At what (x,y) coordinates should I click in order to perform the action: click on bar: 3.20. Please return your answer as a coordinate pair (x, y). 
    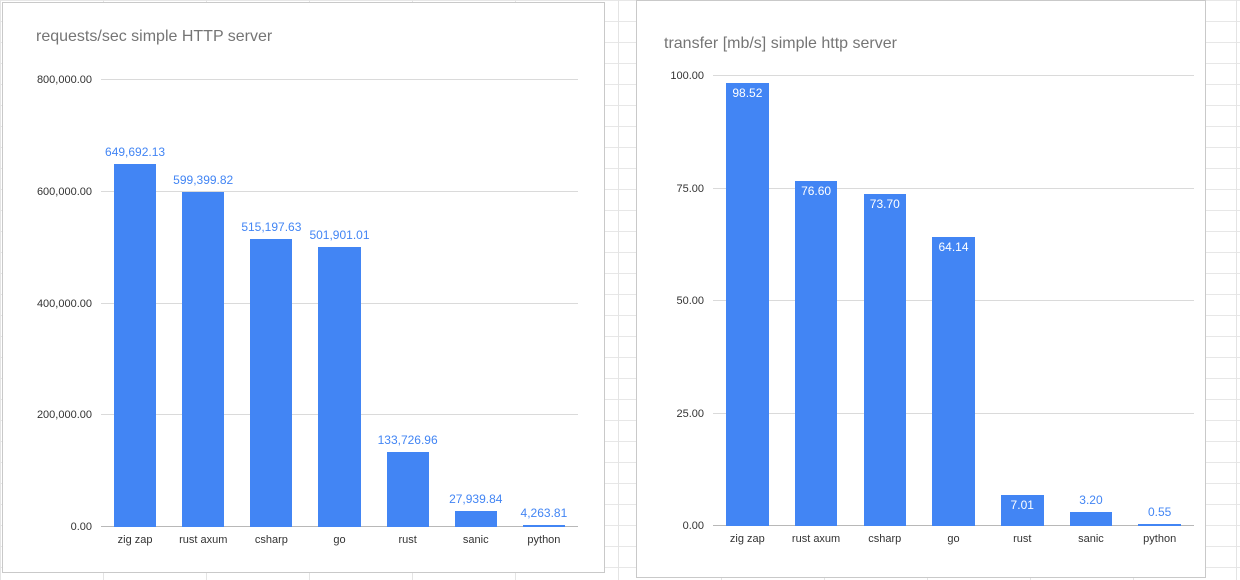
    Looking at the image, I should click on (1091, 509).